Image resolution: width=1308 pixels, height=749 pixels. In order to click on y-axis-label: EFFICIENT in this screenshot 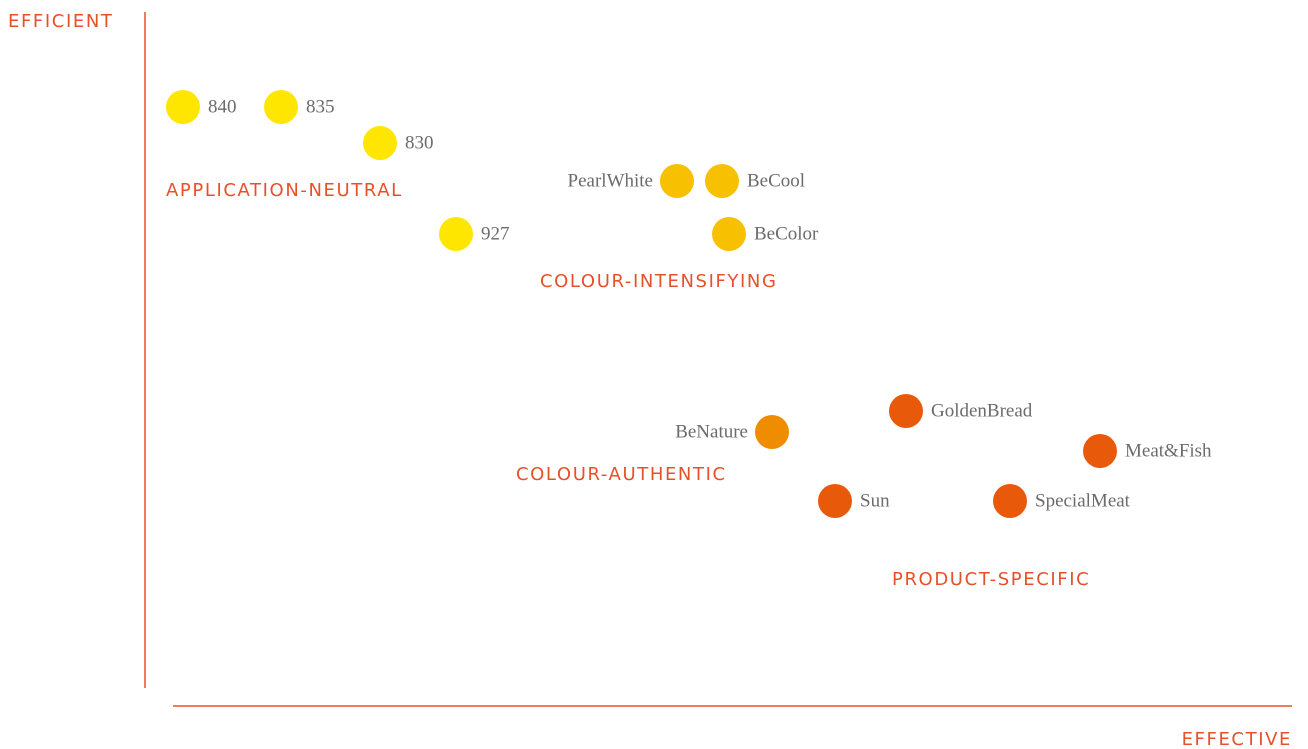, I will do `click(61, 21)`.